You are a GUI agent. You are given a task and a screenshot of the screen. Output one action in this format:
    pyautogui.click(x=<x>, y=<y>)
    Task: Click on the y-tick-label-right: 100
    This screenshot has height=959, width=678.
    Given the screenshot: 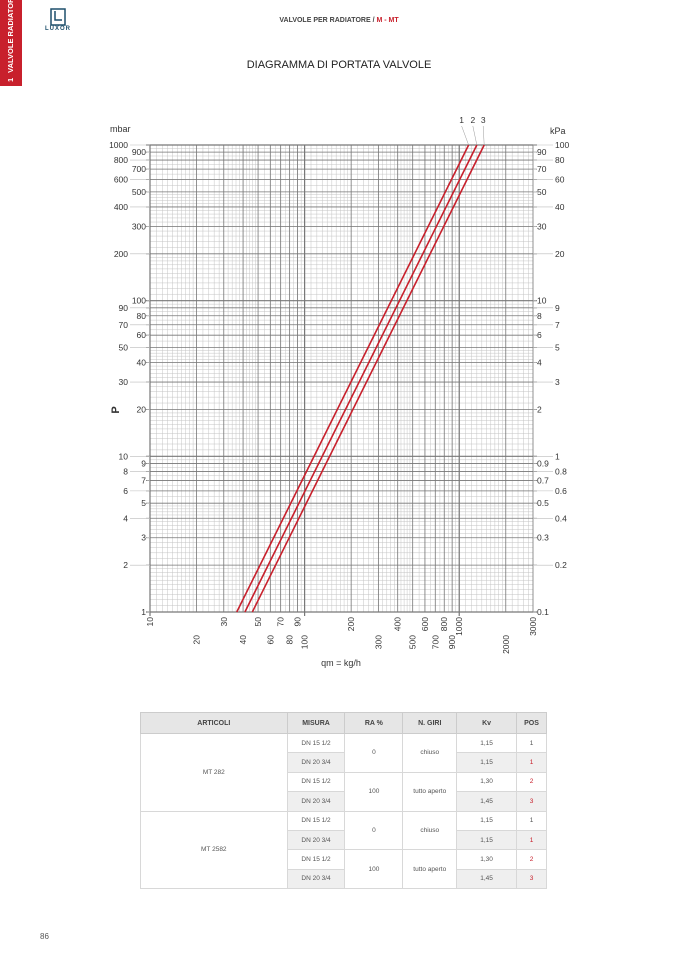 What is the action you would take?
    pyautogui.click(x=562, y=145)
    